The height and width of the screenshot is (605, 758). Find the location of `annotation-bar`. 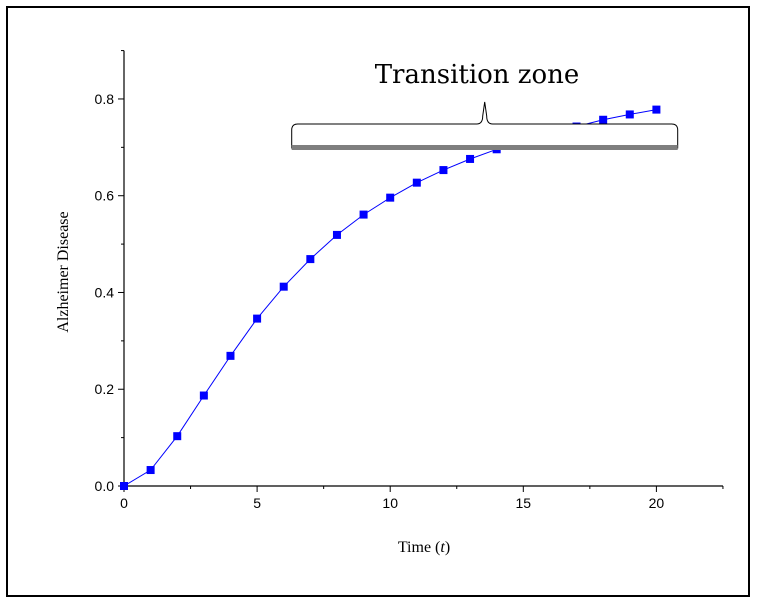

annotation-bar is located at coordinates (484, 147).